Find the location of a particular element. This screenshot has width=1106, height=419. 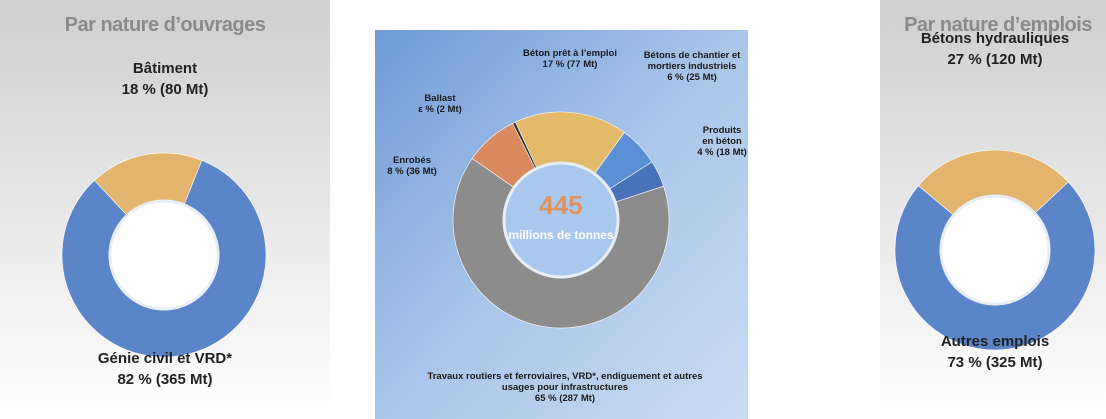

value-label: 73 % (325 Mt) is located at coordinates (995, 362).